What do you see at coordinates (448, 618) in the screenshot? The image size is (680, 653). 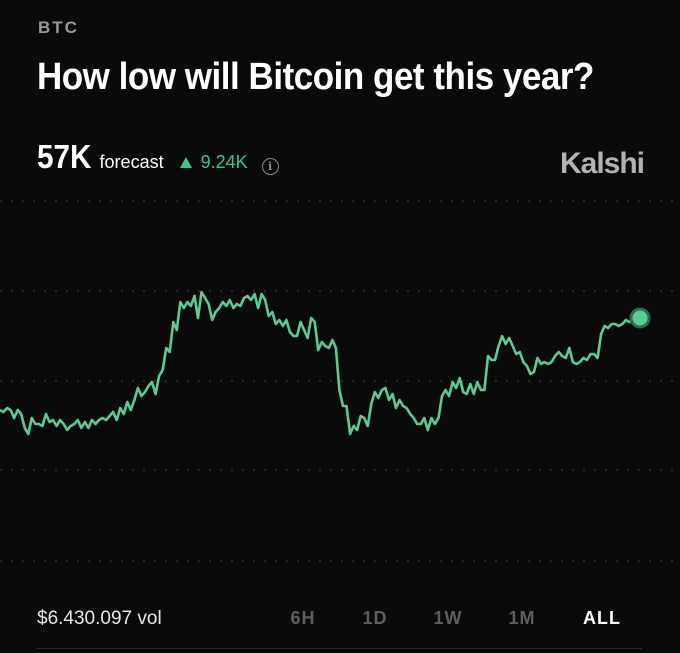 I see `range-1w: 1W` at bounding box center [448, 618].